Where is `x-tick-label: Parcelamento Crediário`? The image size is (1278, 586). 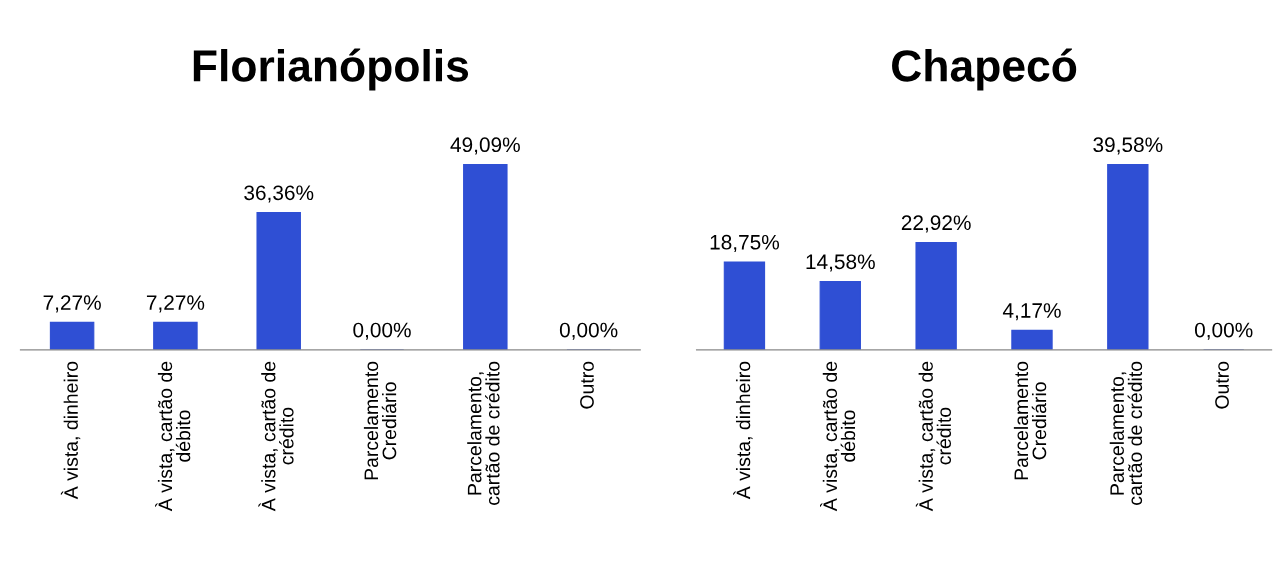
x-tick-label: Parcelamento Crediário is located at coordinates (380, 420).